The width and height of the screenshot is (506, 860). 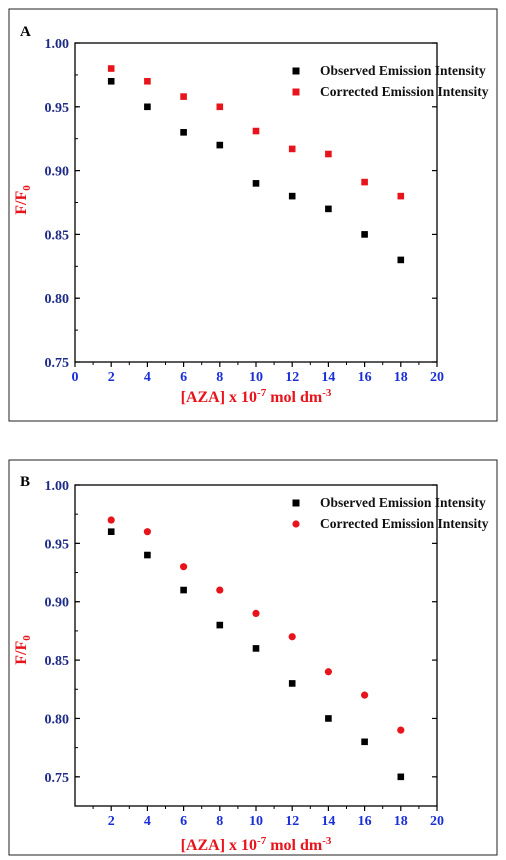 I want to click on x-tick-label: 0, so click(x=75, y=377).